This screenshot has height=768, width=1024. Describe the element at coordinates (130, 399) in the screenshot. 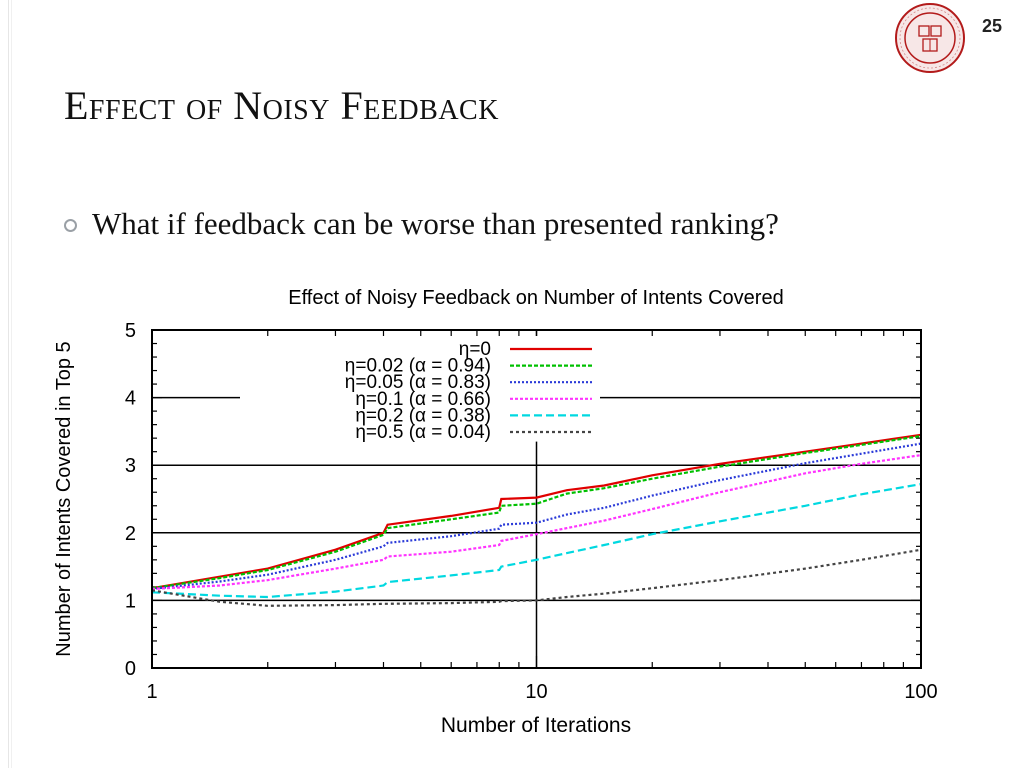

I see `y-tick-label: 4` at that location.